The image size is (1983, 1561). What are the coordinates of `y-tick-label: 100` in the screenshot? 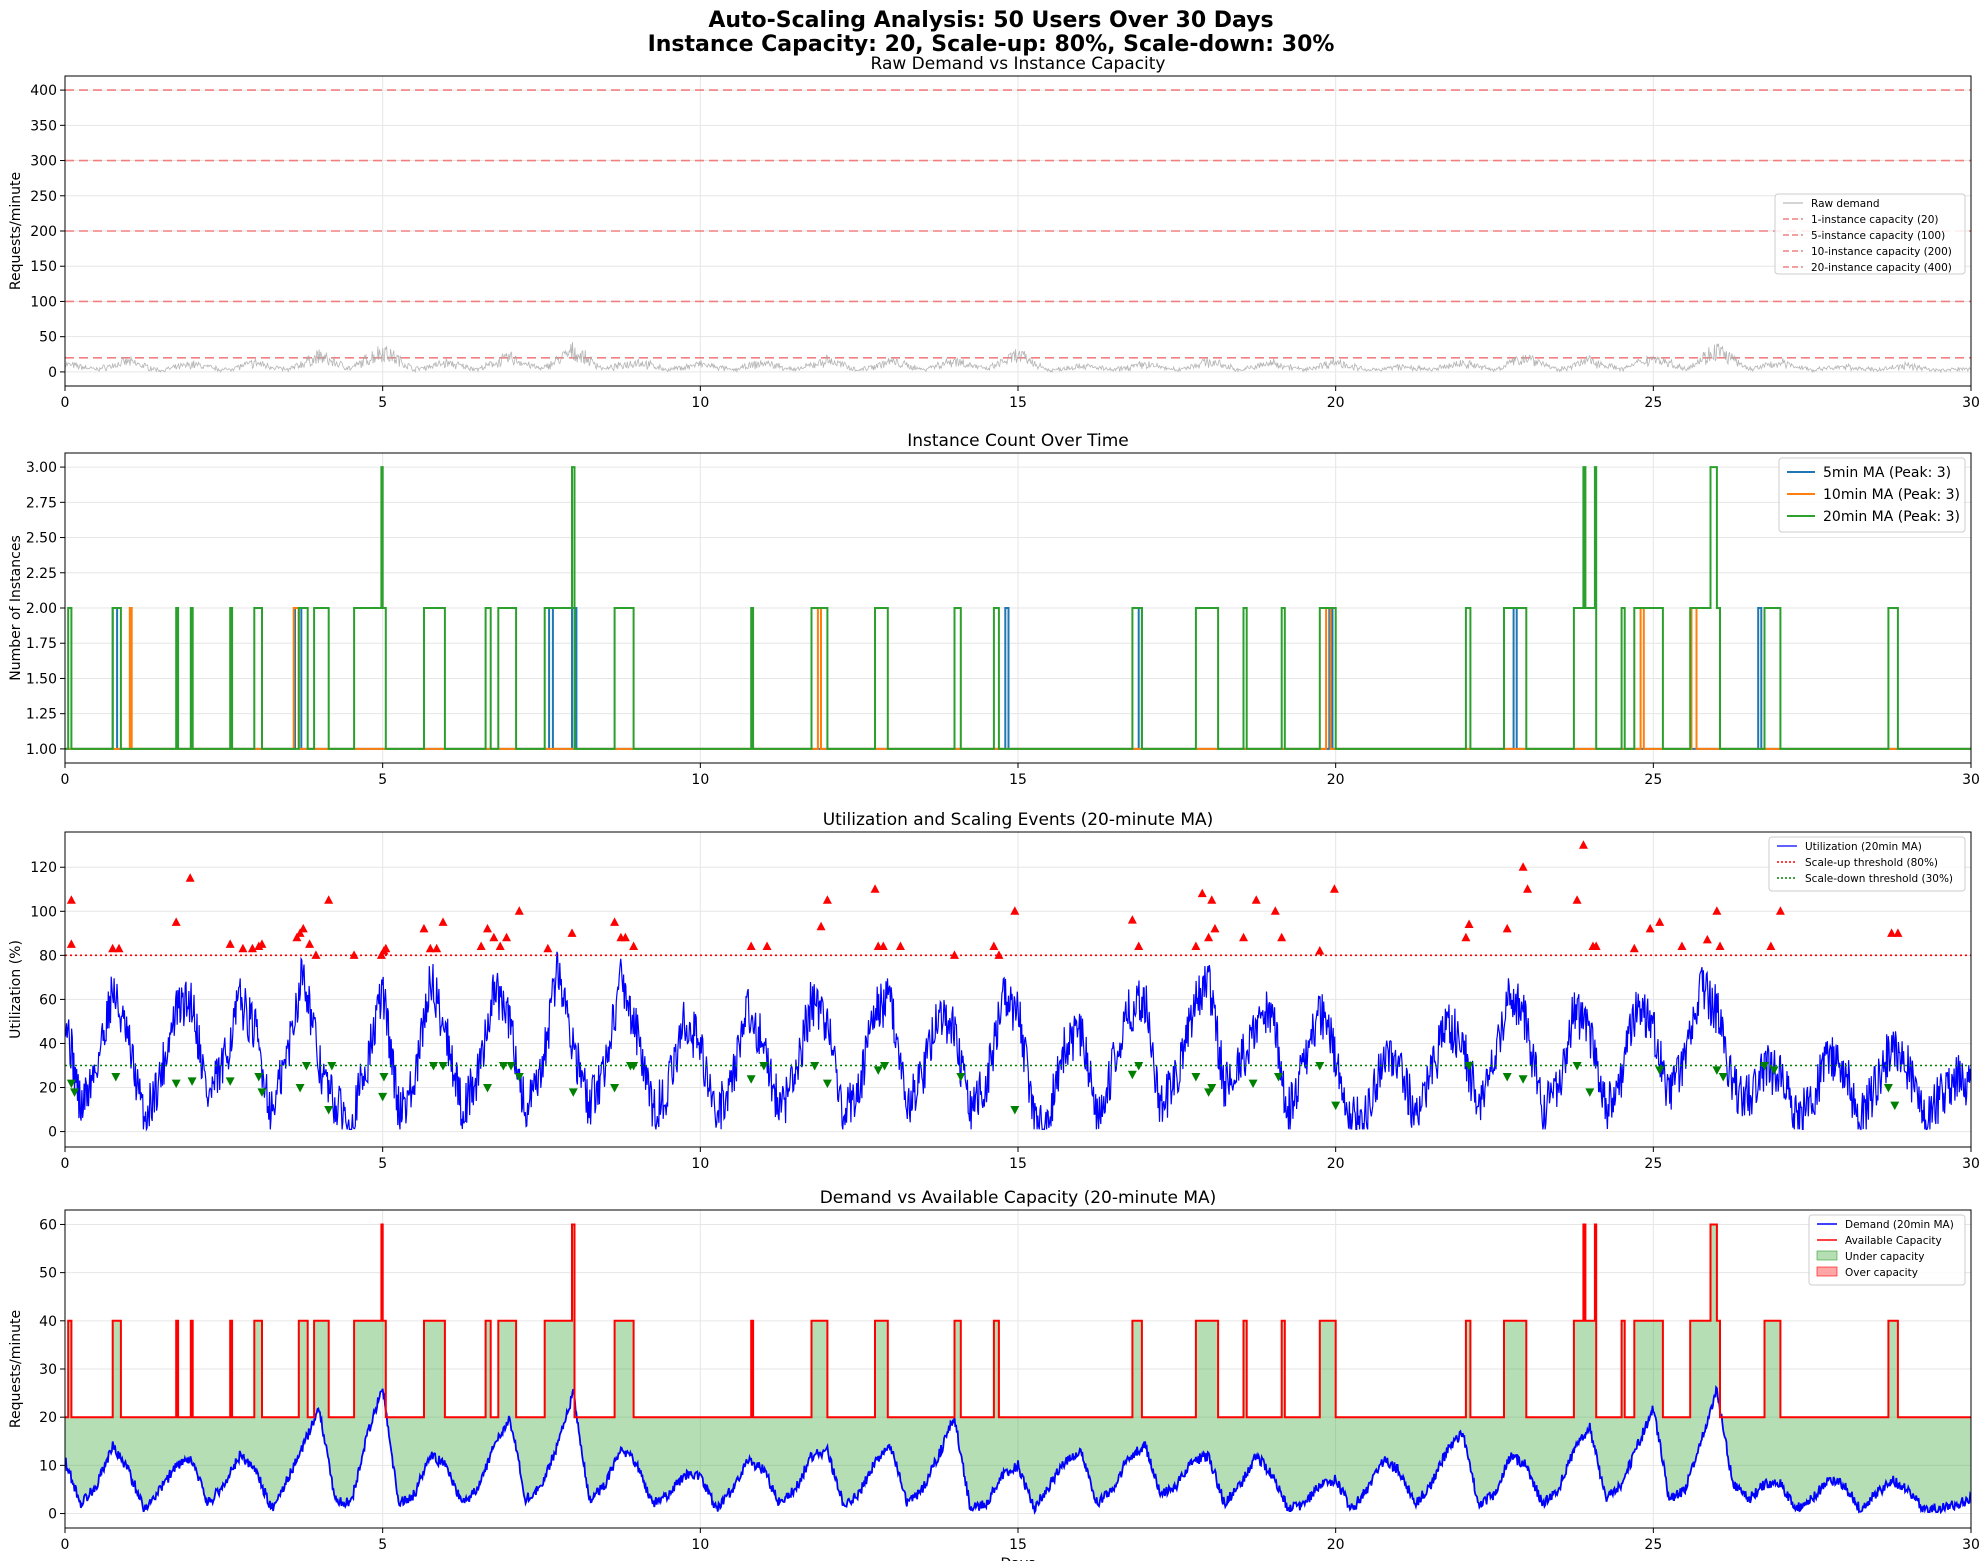 It's located at (43, 302).